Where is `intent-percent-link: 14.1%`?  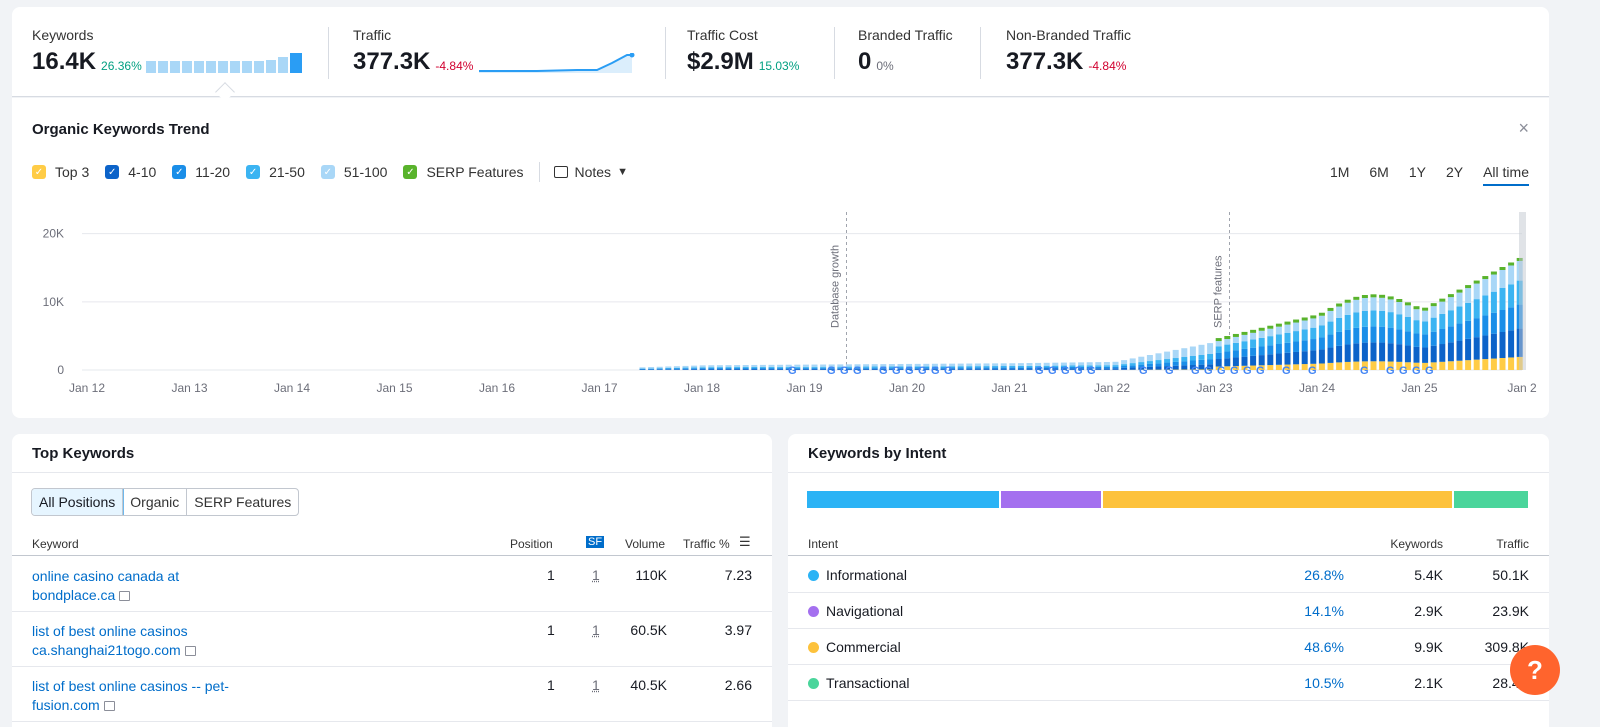
intent-percent-link: 14.1% is located at coordinates (1324, 611).